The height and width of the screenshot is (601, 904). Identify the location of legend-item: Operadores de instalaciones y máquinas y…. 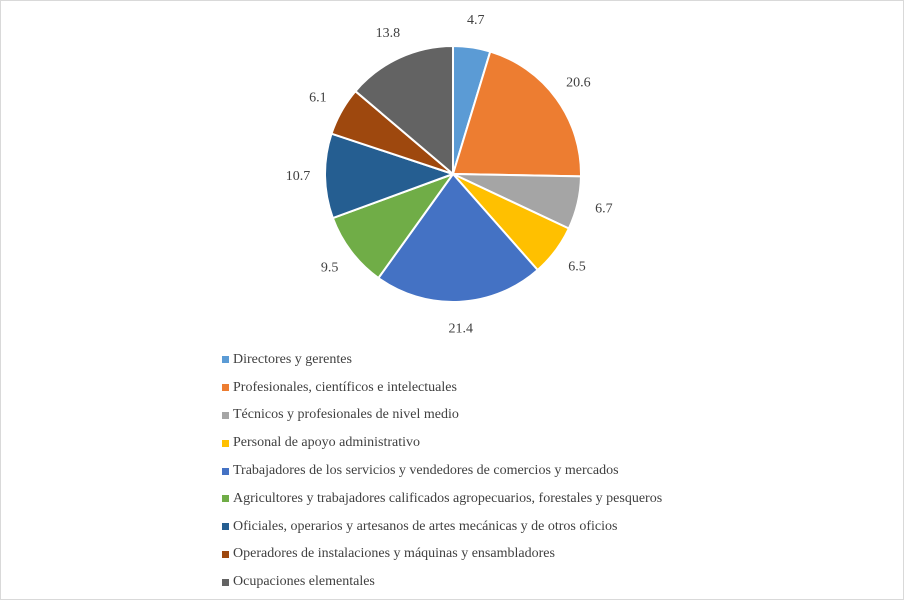
(442, 555).